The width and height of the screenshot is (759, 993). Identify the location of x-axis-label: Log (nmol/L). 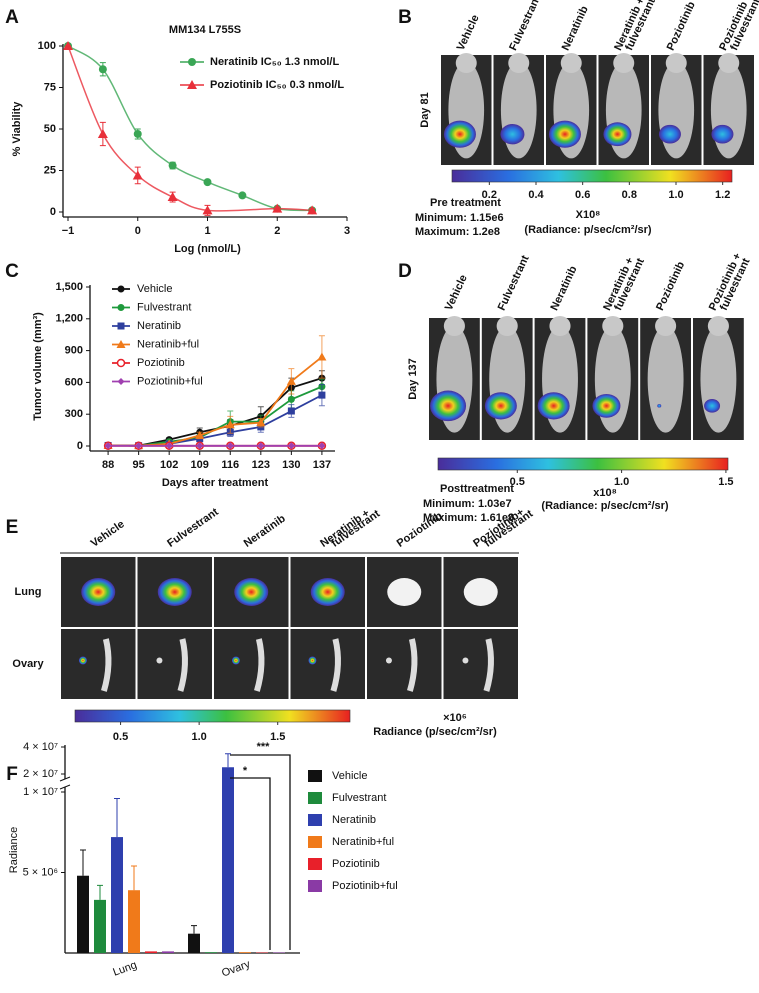
(207, 249).